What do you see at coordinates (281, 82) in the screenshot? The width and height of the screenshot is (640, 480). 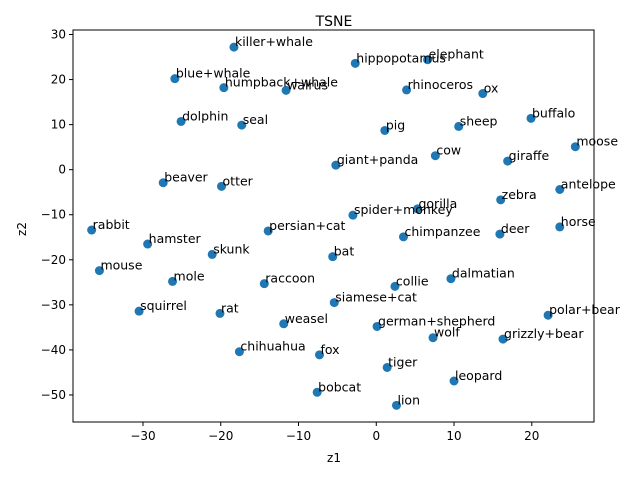 I see `point-label: humpback+whale` at bounding box center [281, 82].